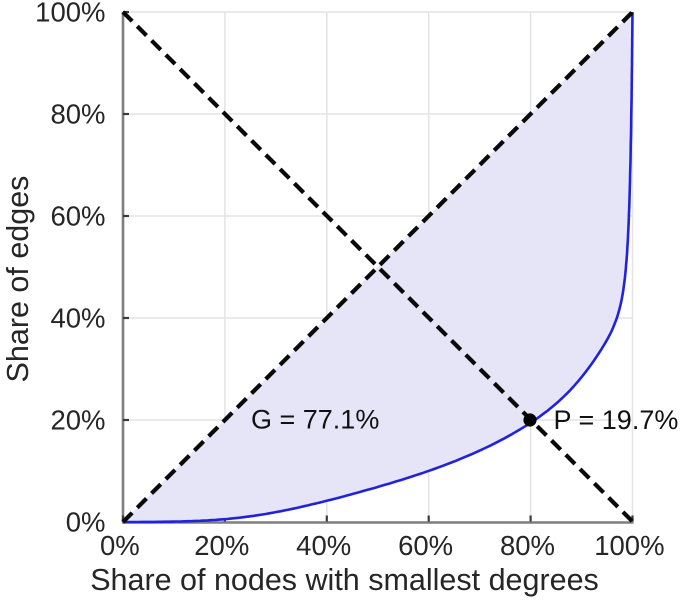 The width and height of the screenshot is (694, 600). I want to click on svg-text: P = 19.7%, so click(616, 420).